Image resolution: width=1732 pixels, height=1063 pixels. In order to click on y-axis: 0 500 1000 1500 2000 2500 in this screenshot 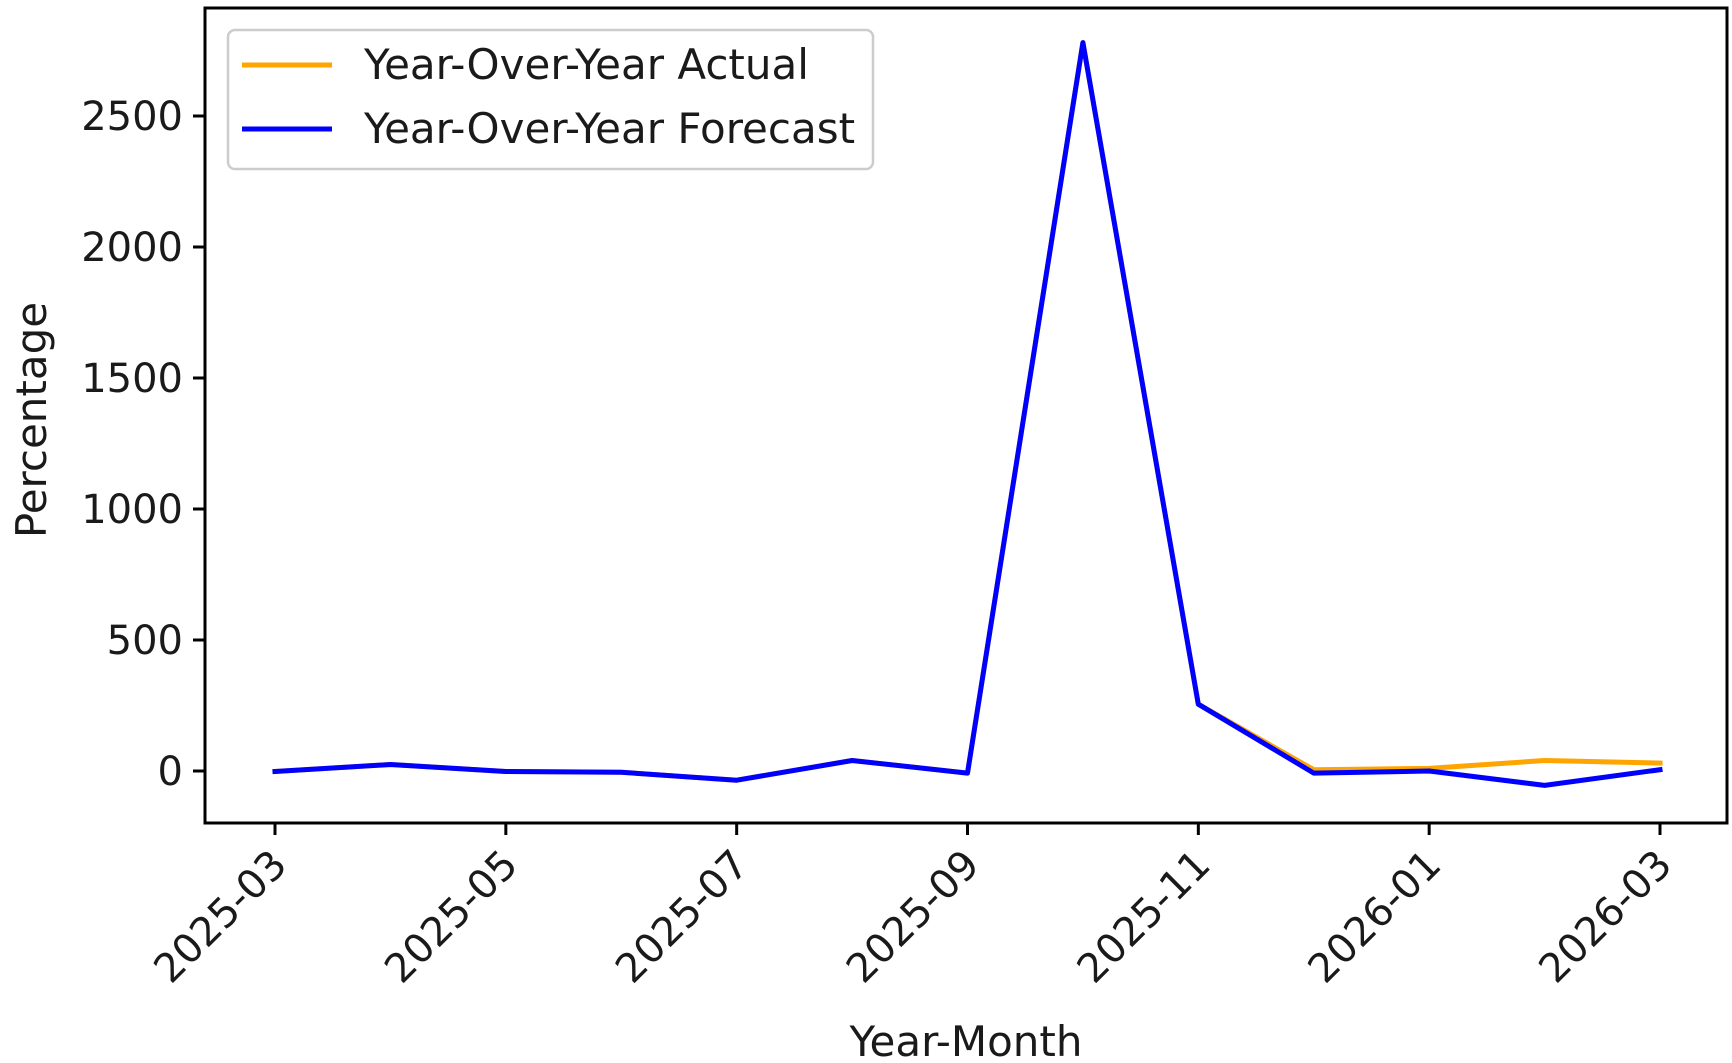, I will do `click(143, 444)`.